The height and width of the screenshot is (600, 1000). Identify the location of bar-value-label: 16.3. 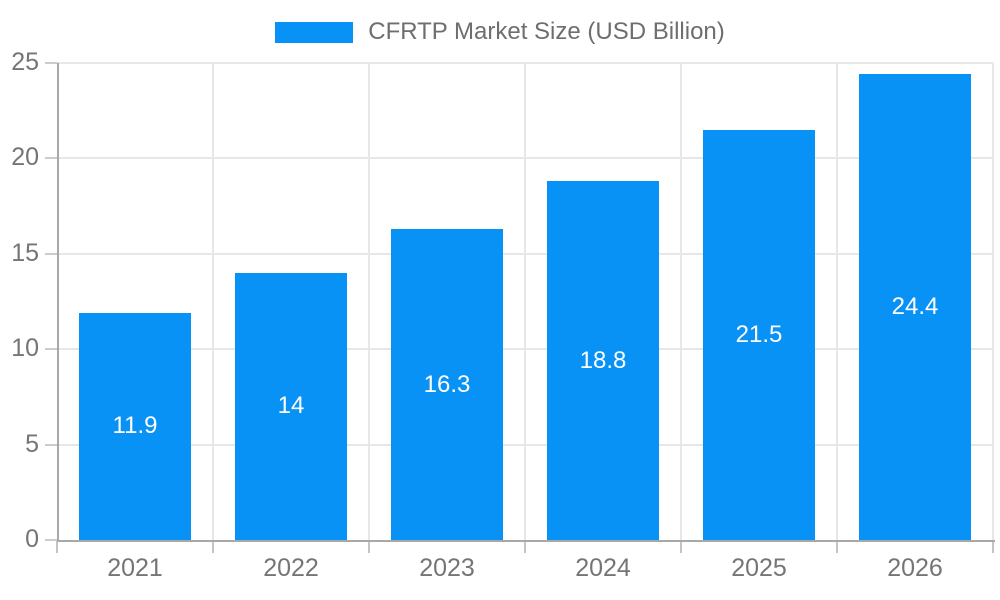
(447, 384).